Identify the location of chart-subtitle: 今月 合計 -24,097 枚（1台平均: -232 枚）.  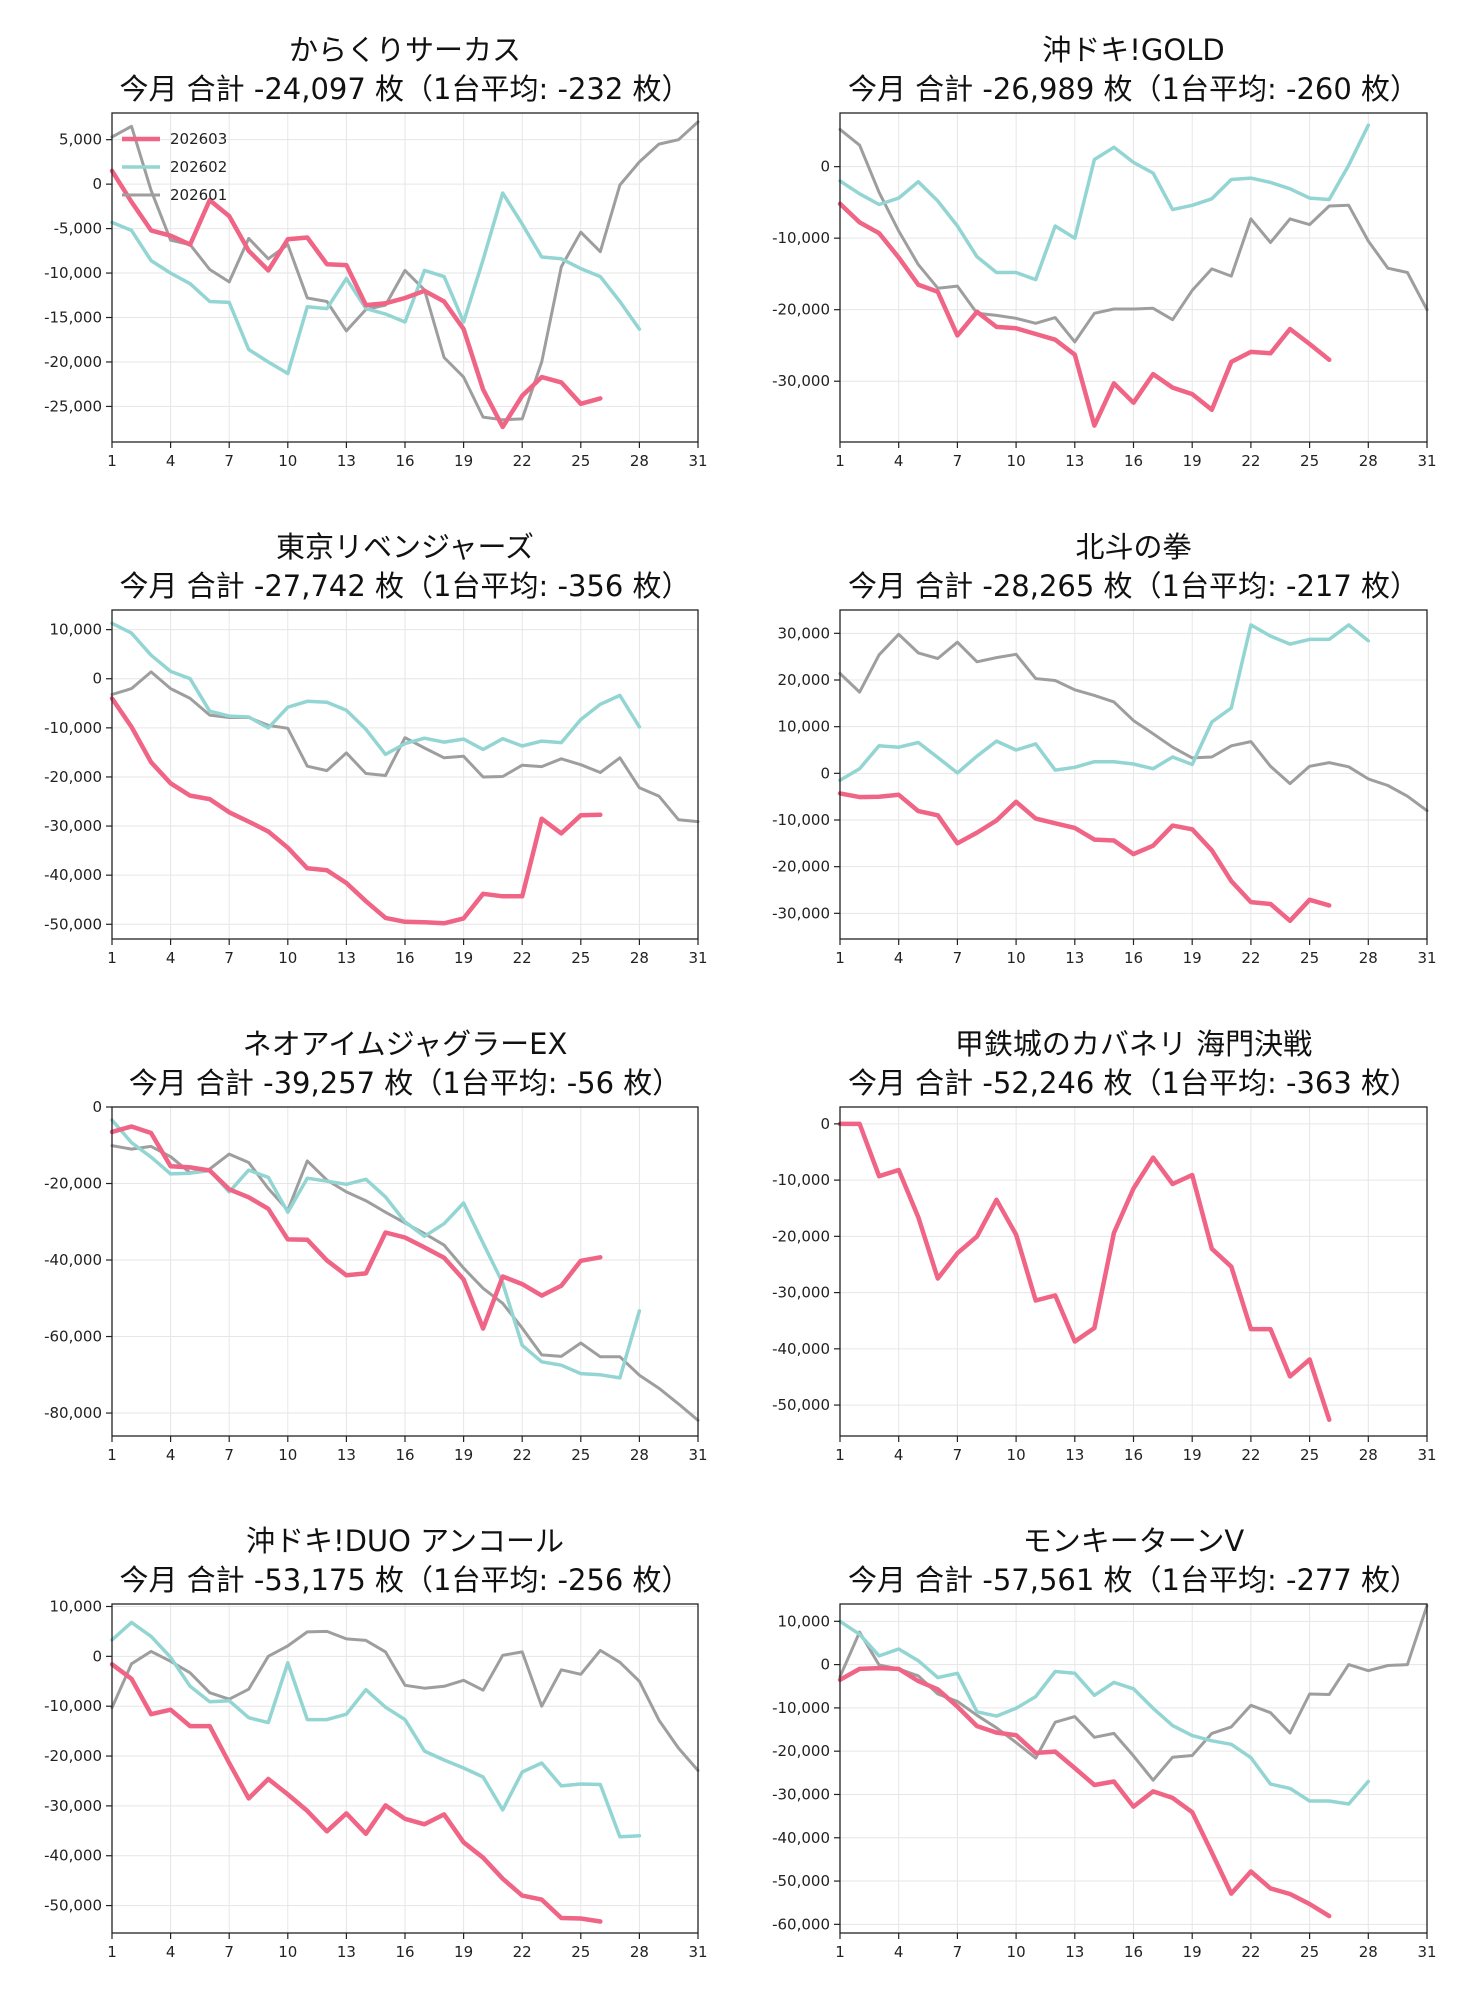
(404, 89).